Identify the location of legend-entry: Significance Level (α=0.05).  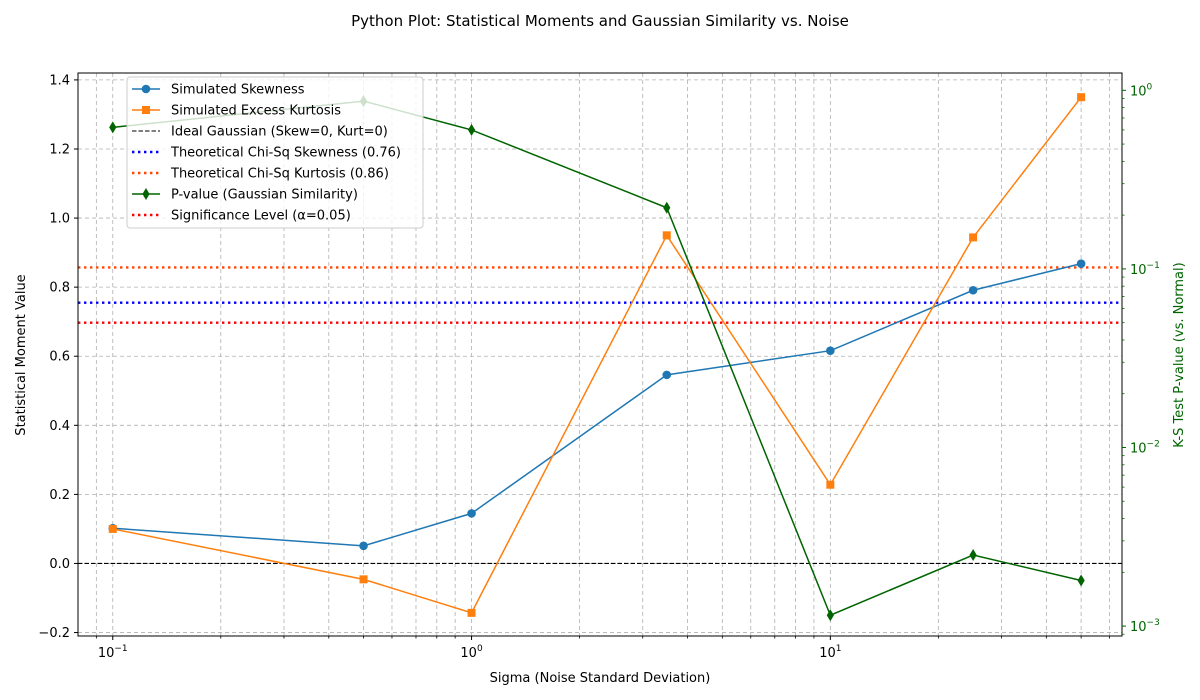
(241, 216).